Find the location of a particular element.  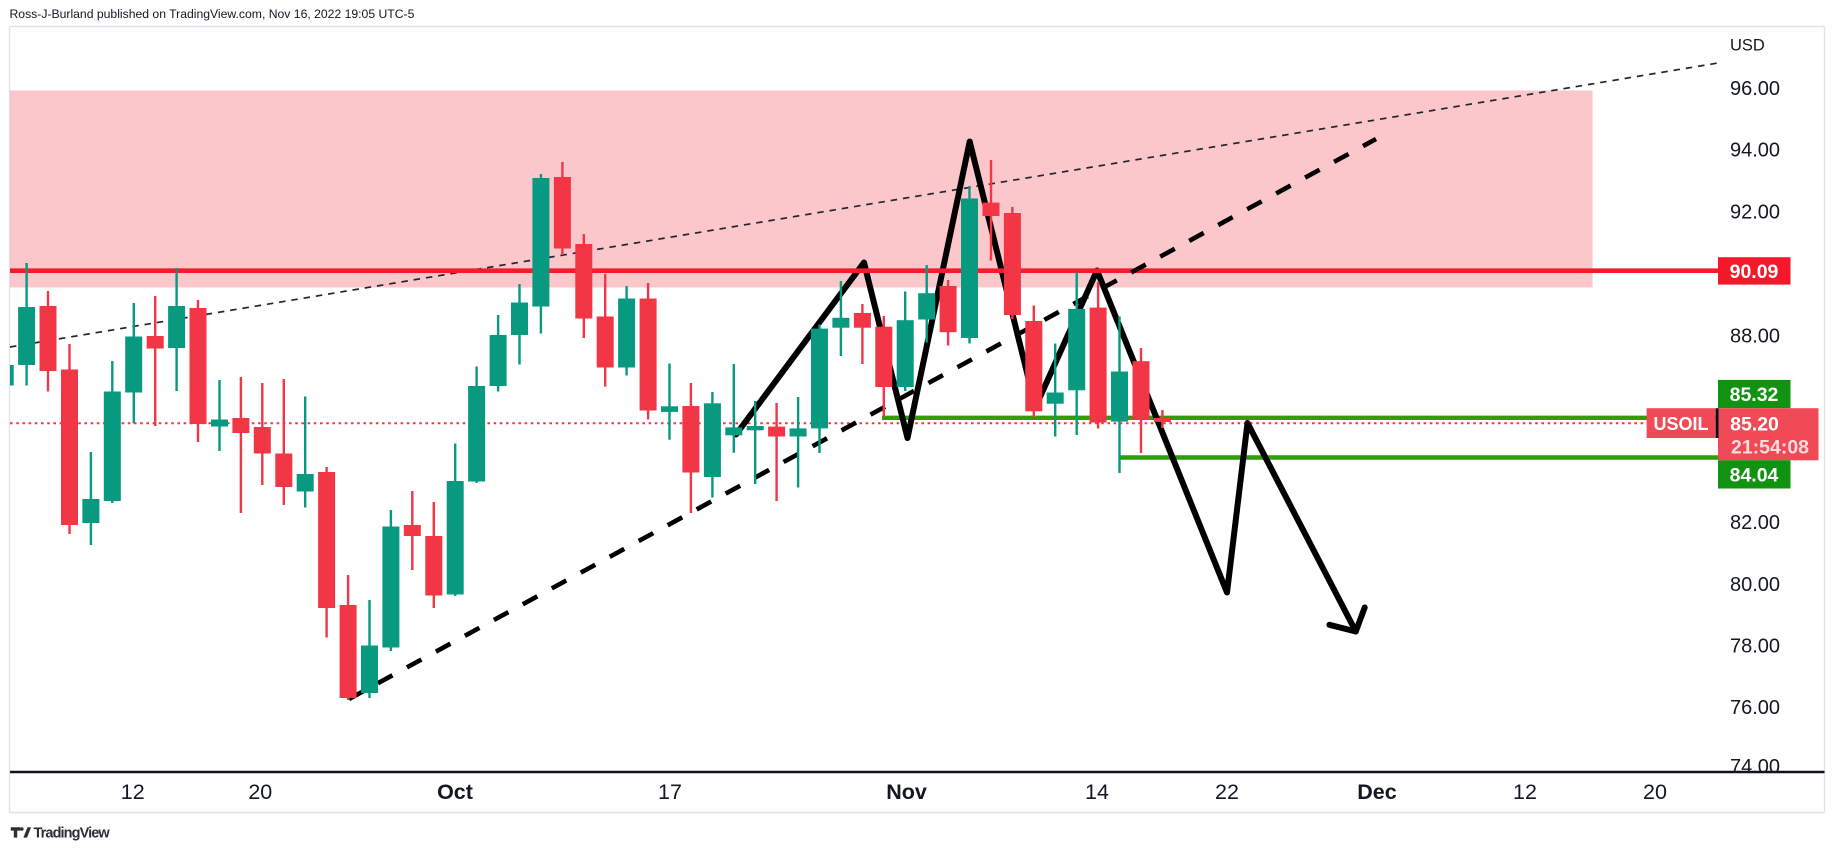

svg-text: 76.00 is located at coordinates (1755, 708).